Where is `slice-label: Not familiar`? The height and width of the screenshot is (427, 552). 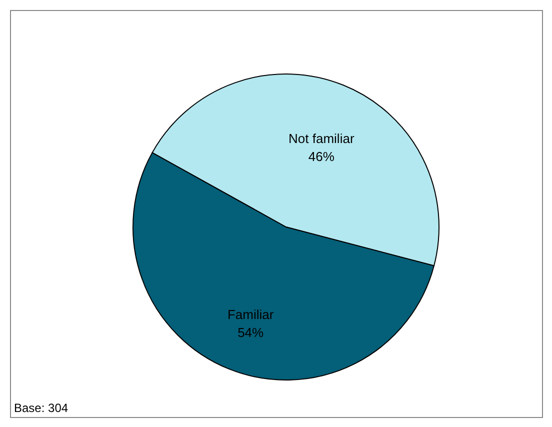
slice-label: Not familiar is located at coordinates (321, 138).